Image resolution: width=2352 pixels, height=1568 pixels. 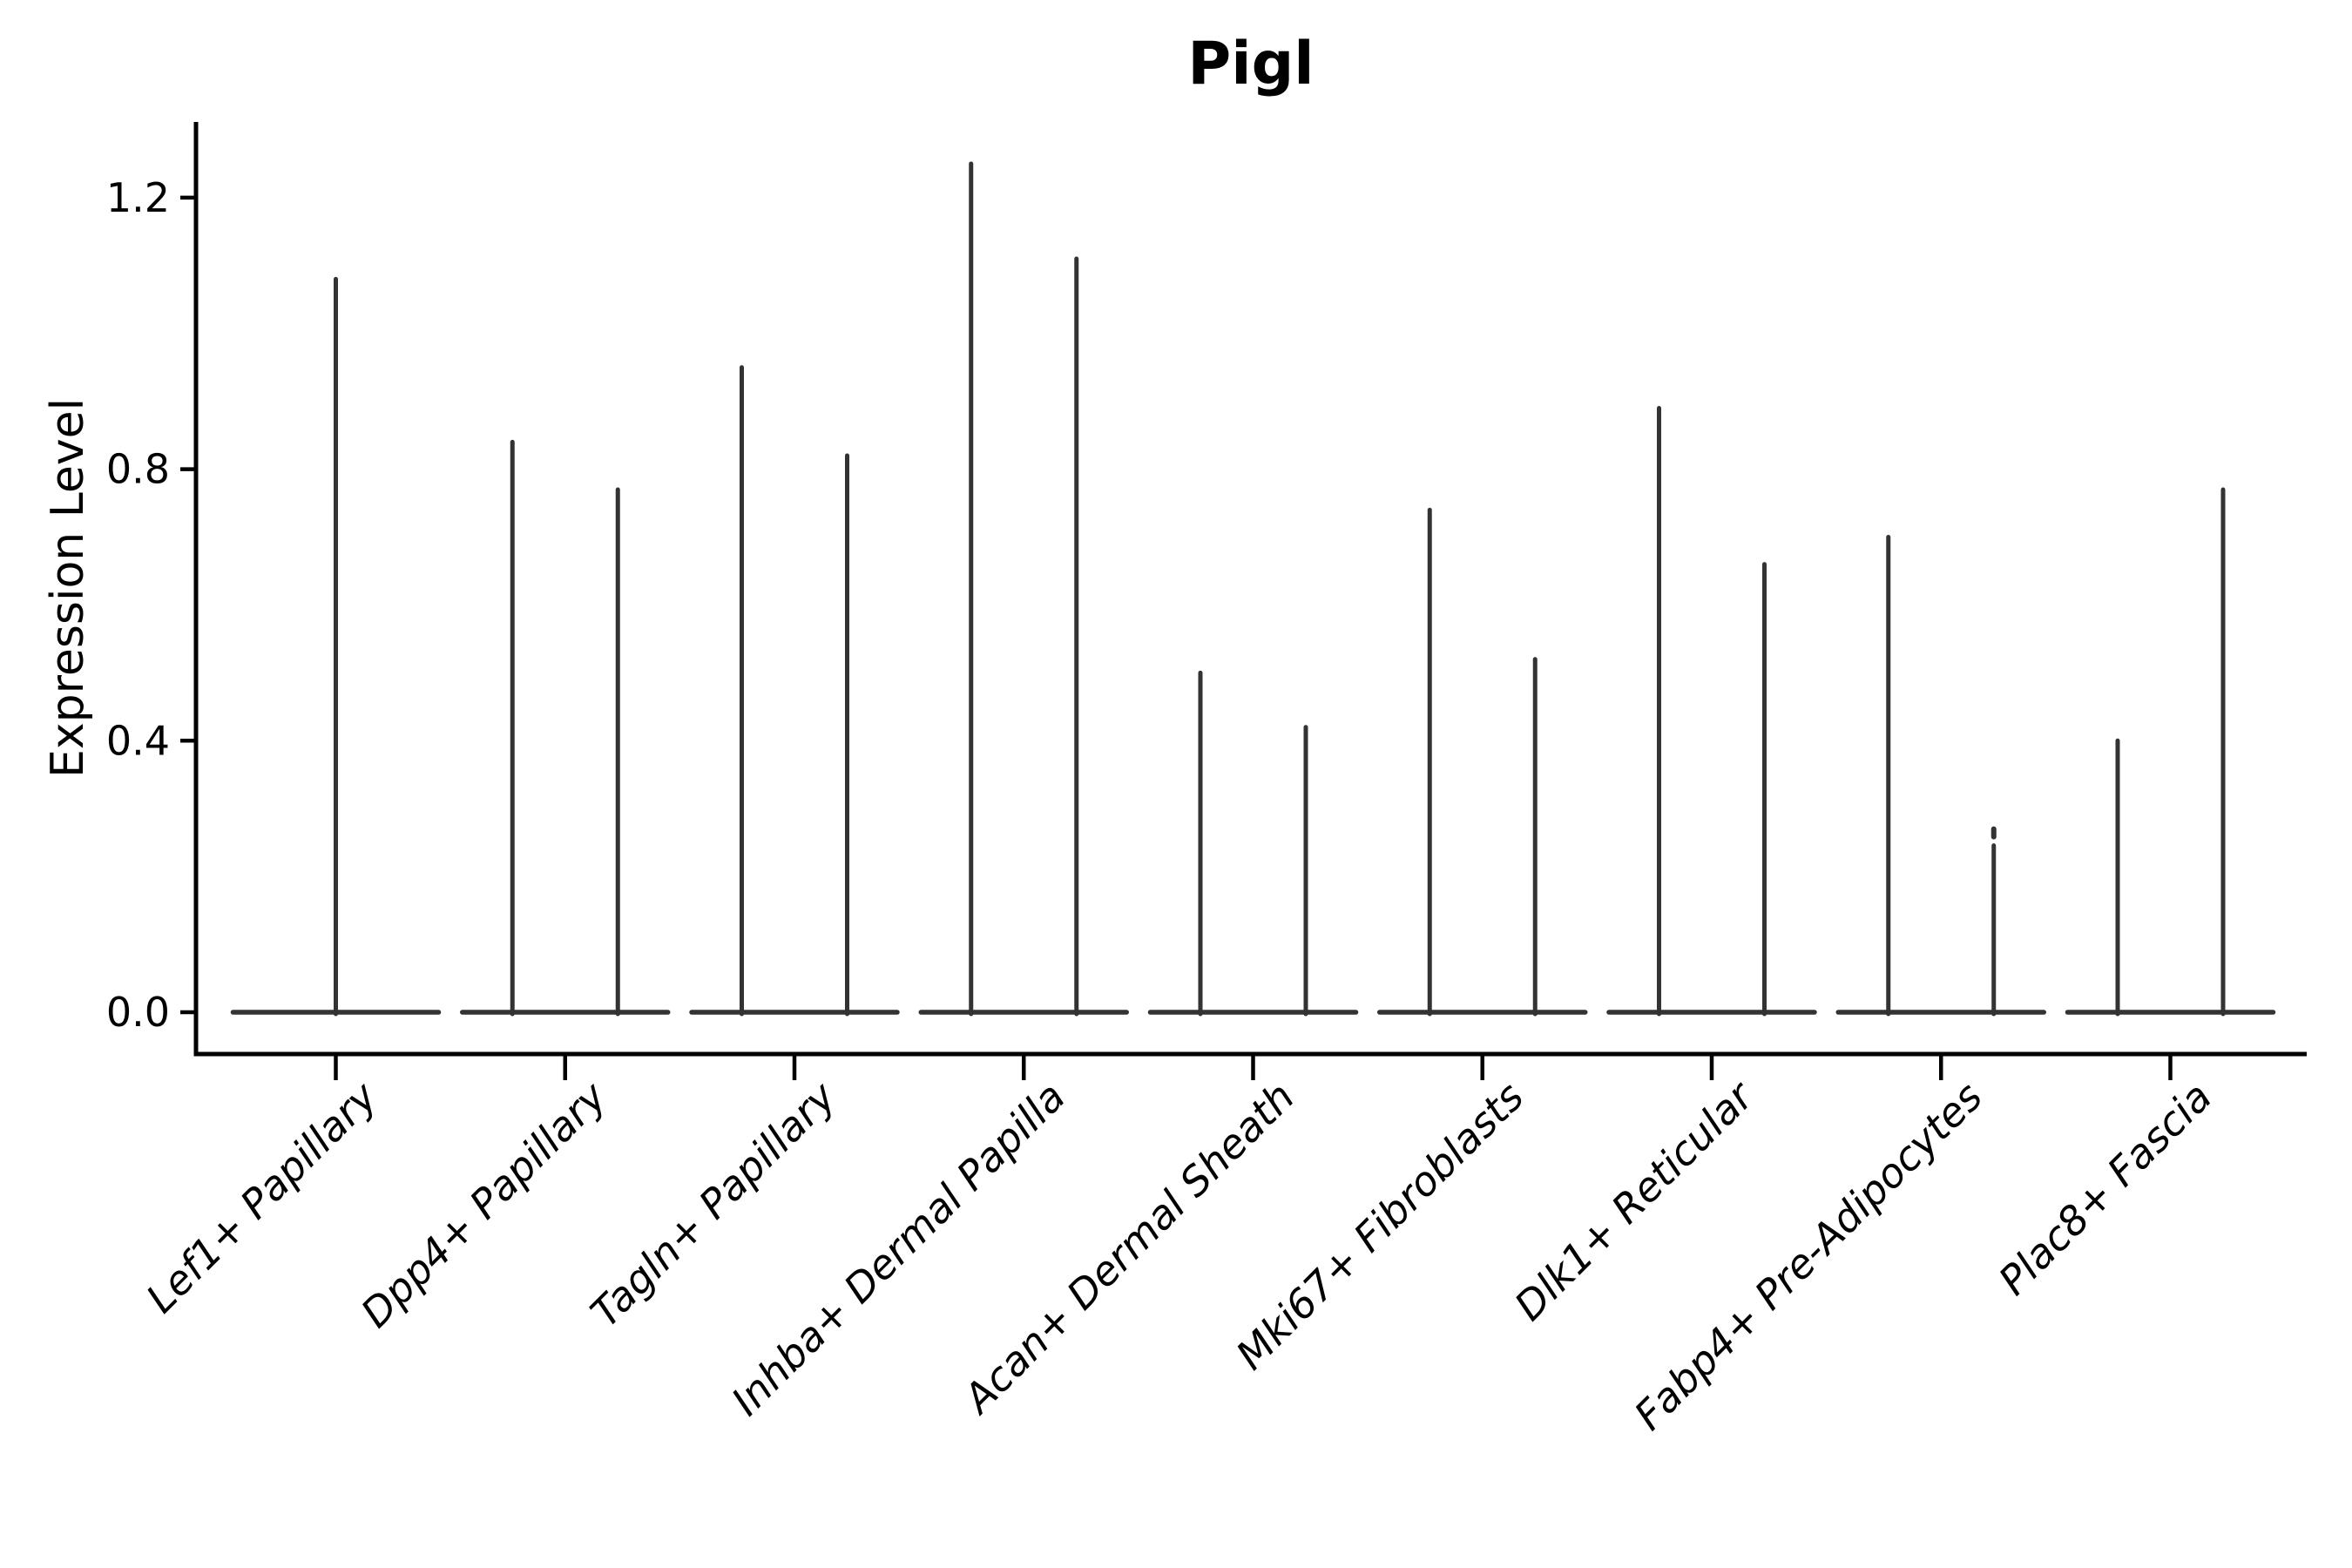 I want to click on y-axis-title: Expression Level, so click(x=68, y=588).